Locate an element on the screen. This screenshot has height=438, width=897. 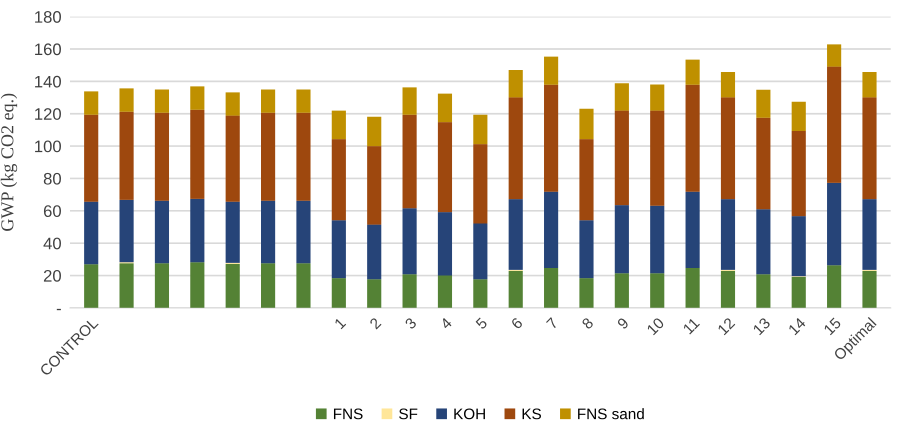
x-tick-label: 9 is located at coordinates (623, 323).